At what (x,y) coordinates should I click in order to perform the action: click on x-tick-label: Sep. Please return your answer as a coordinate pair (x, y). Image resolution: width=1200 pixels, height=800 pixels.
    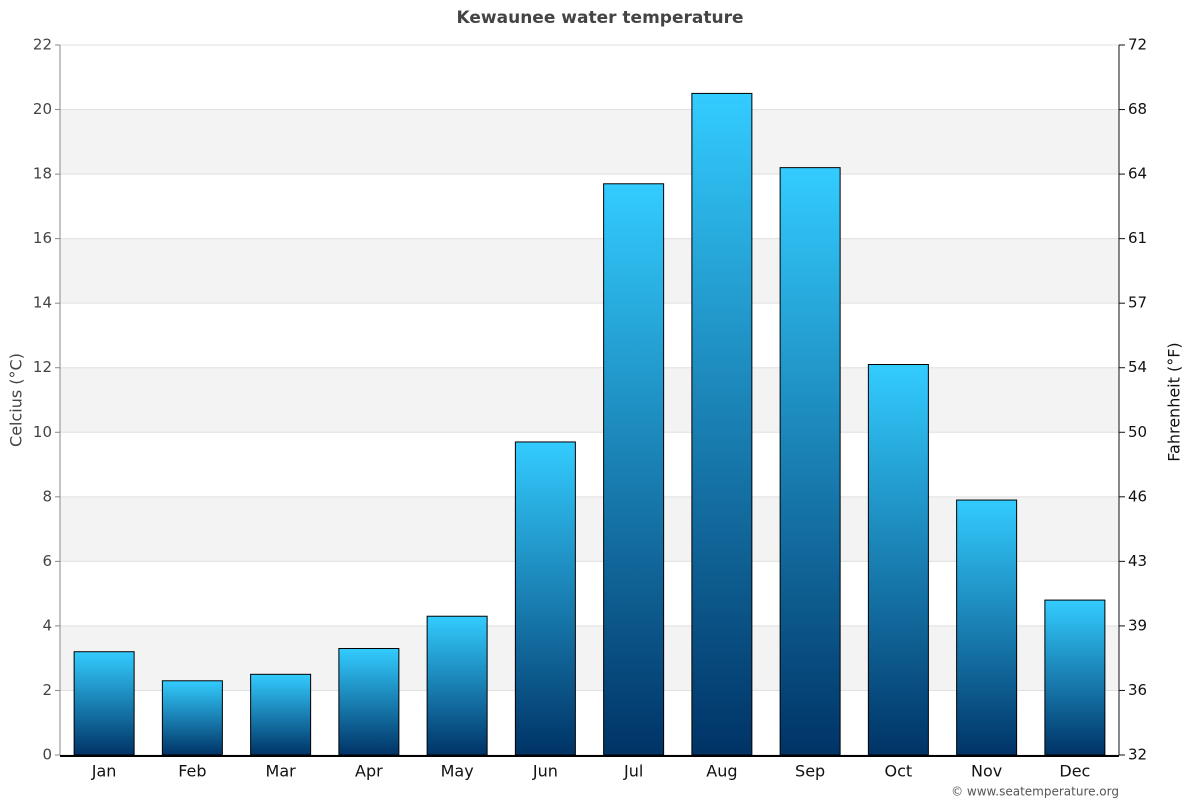
    Looking at the image, I should click on (810, 771).